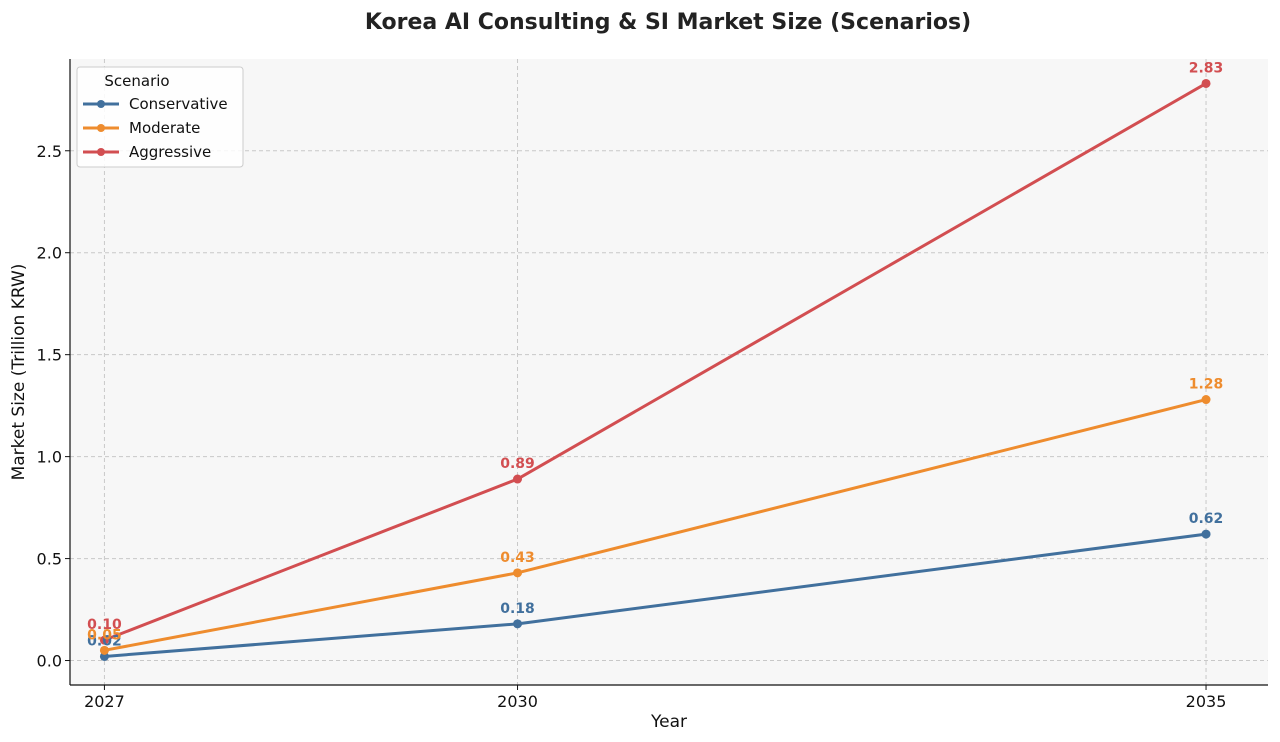  Describe the element at coordinates (49, 661) in the screenshot. I see `y-tick-label: 0.0` at that location.